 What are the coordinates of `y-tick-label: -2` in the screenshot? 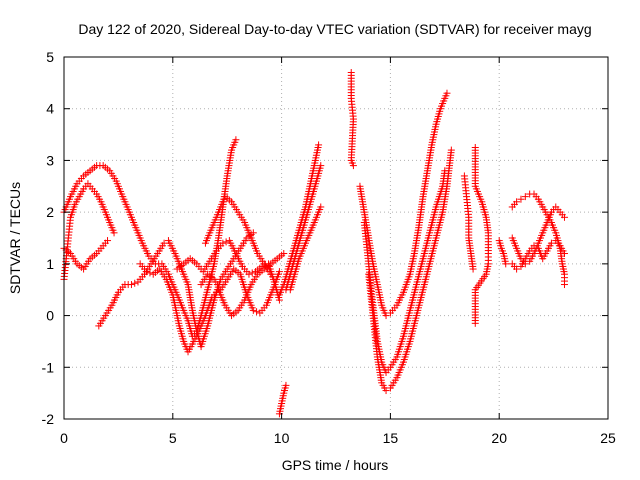 It's located at (48, 419).